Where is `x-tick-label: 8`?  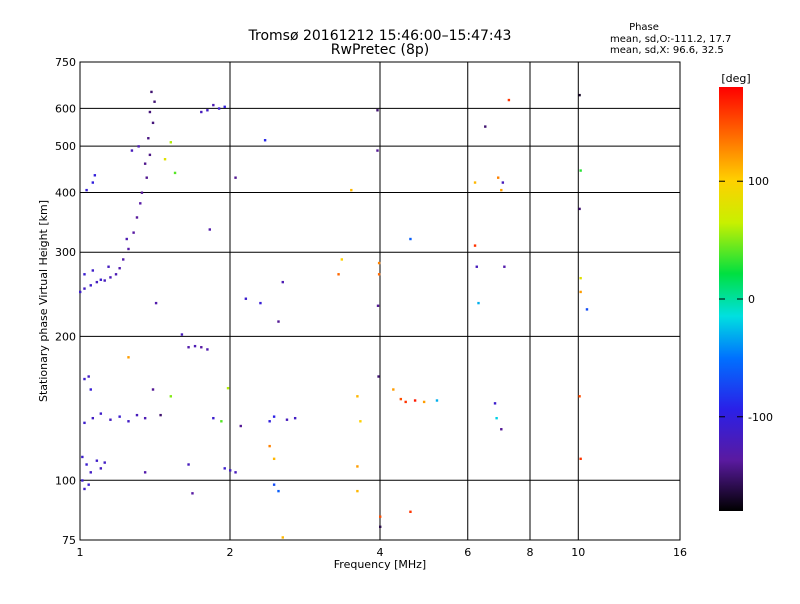
x-tick-label: 8 is located at coordinates (530, 552).